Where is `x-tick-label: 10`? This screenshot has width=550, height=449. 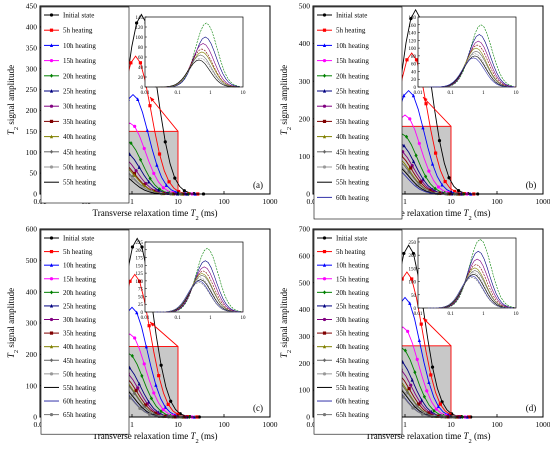
x-tick-label: 10 is located at coordinates (451, 424).